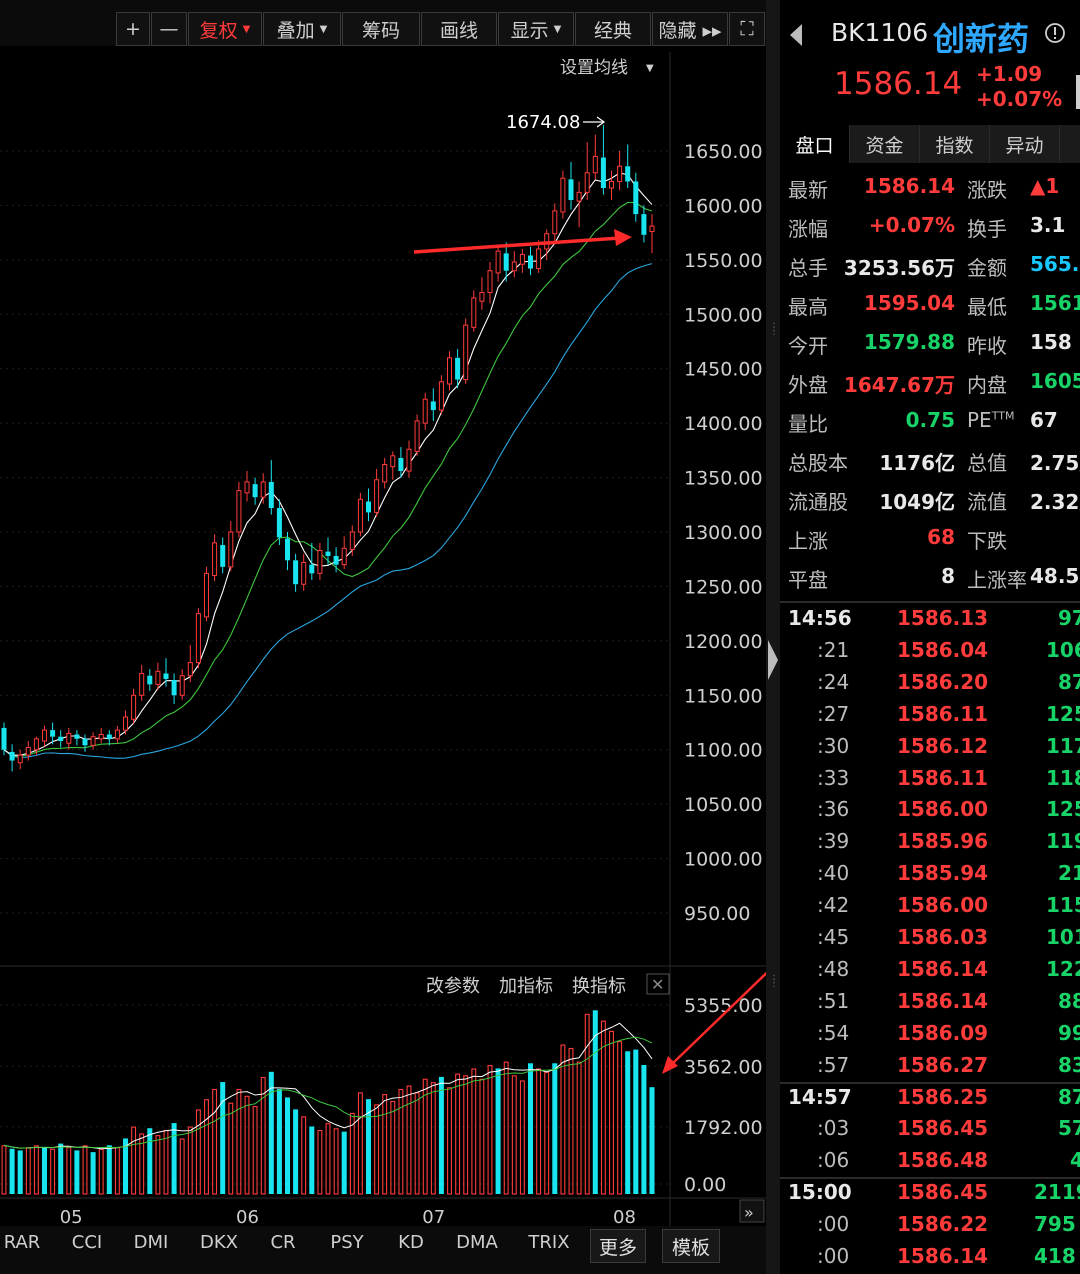  I want to click on panel-splitter: ⋮ ⋮ ⋮ ⋮, so click(773, 637).